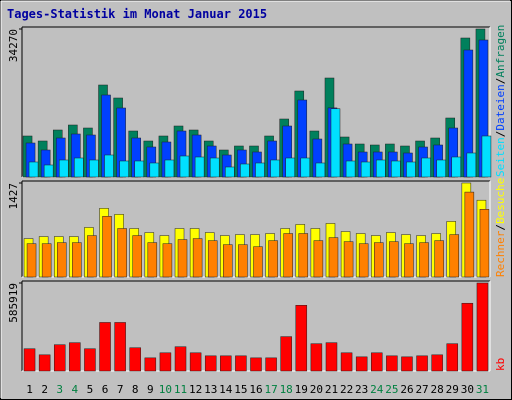 Image resolution: width=512 pixels, height=400 pixels. I want to click on legend-entry: kb, so click(500, 364).